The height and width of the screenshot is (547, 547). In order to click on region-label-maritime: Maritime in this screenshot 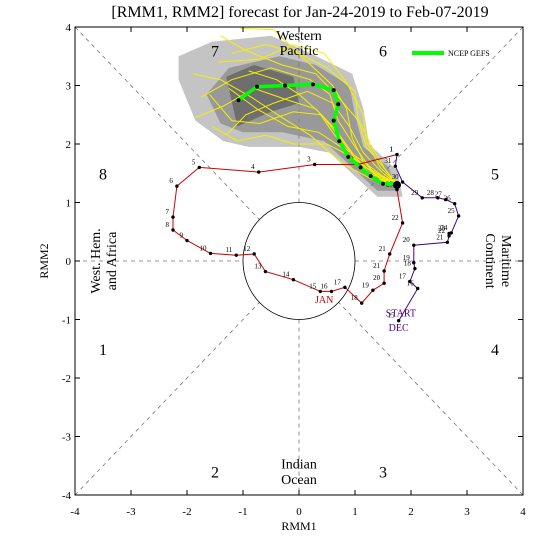, I will do `click(505, 261)`.